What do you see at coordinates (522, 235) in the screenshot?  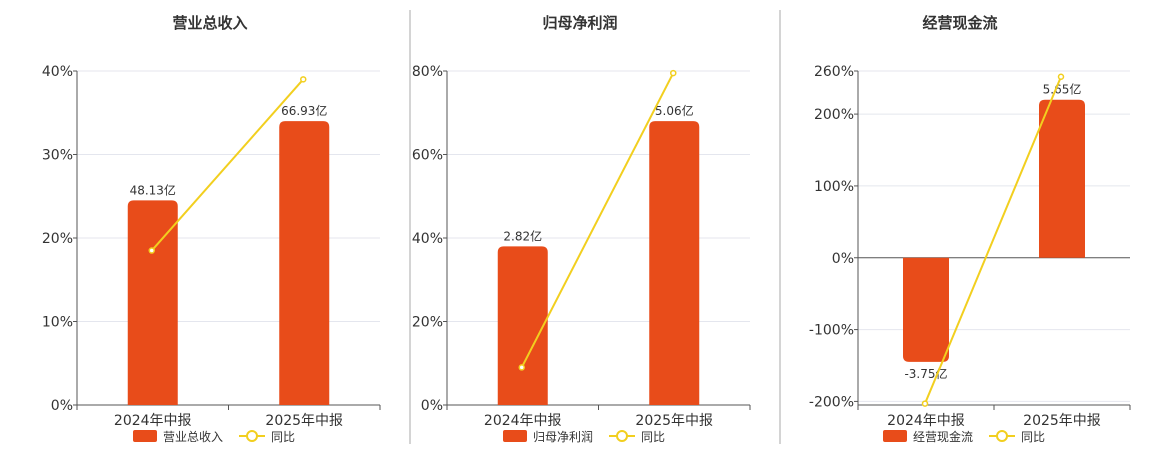 I see `bar-value-label: 2.82亿` at bounding box center [522, 235].